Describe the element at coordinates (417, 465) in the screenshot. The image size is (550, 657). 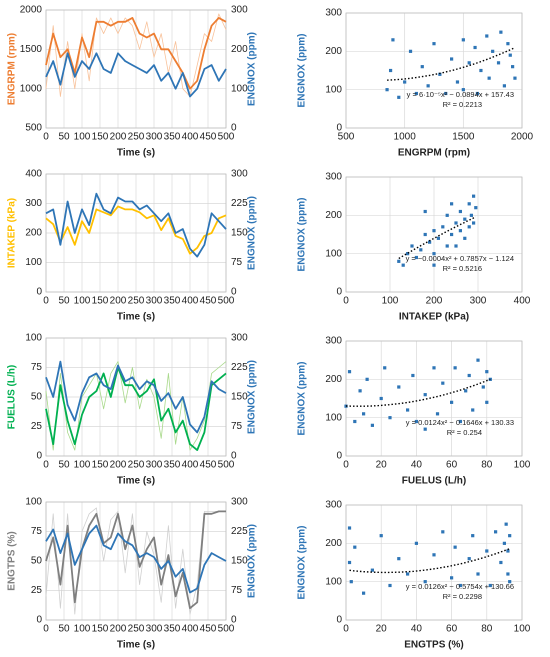
I see `x-tick-label: 40` at that location.